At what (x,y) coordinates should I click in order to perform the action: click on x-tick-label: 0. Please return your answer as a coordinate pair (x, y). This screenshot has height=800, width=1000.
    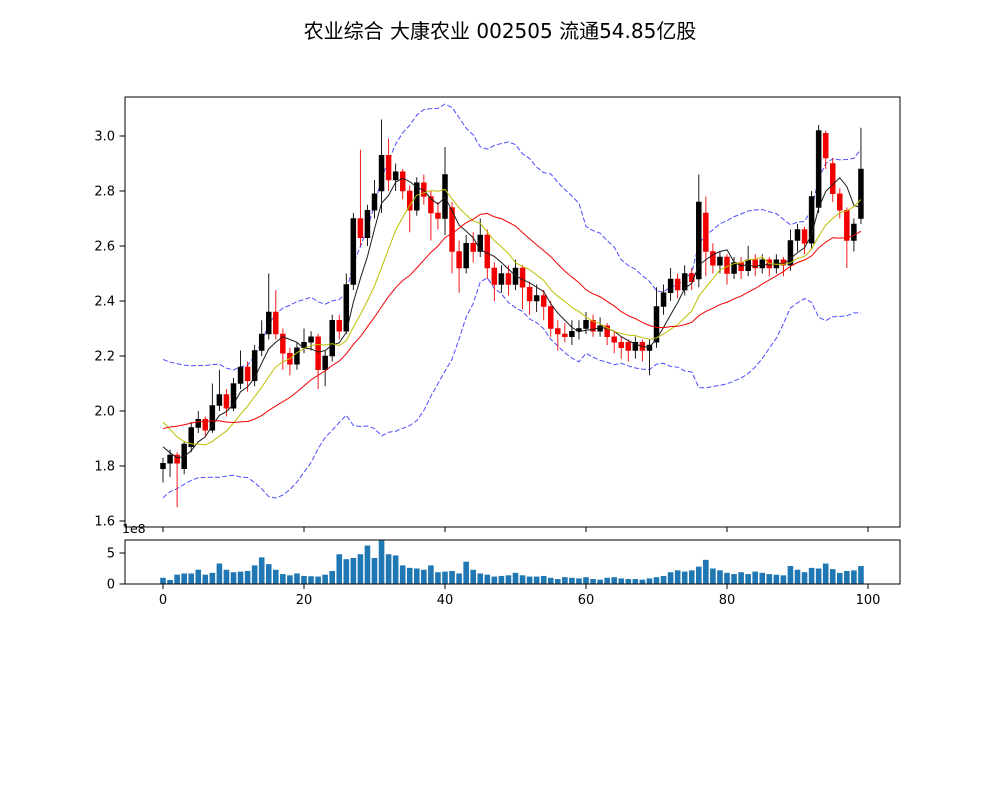
    Looking at the image, I should click on (163, 600).